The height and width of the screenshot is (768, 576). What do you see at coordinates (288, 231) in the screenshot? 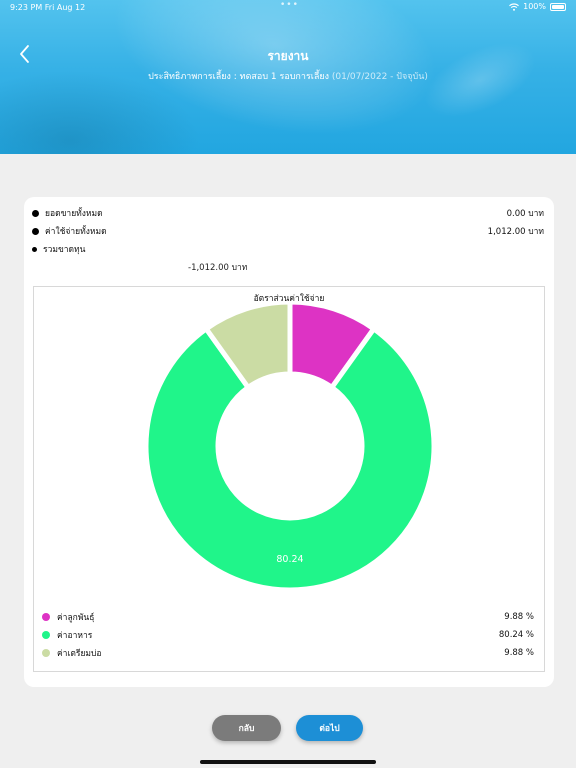
I see `total-expense-row: ค่าใช้จ่ายทั้งหมด 1,012.00 บาท` at bounding box center [288, 231].